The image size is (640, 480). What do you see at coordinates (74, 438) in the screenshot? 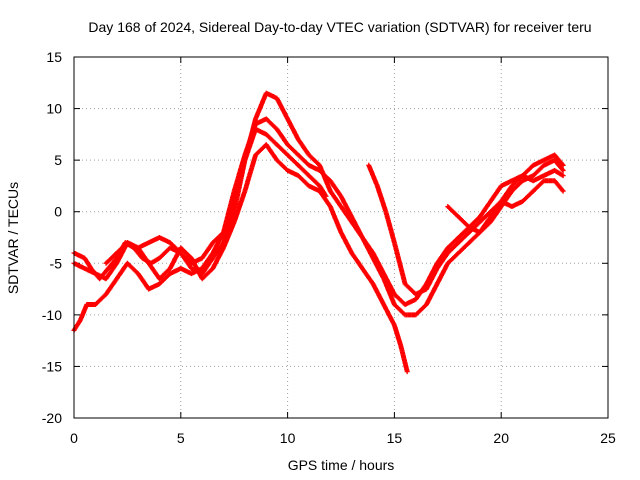
I see `x-tick-label: 0` at bounding box center [74, 438].